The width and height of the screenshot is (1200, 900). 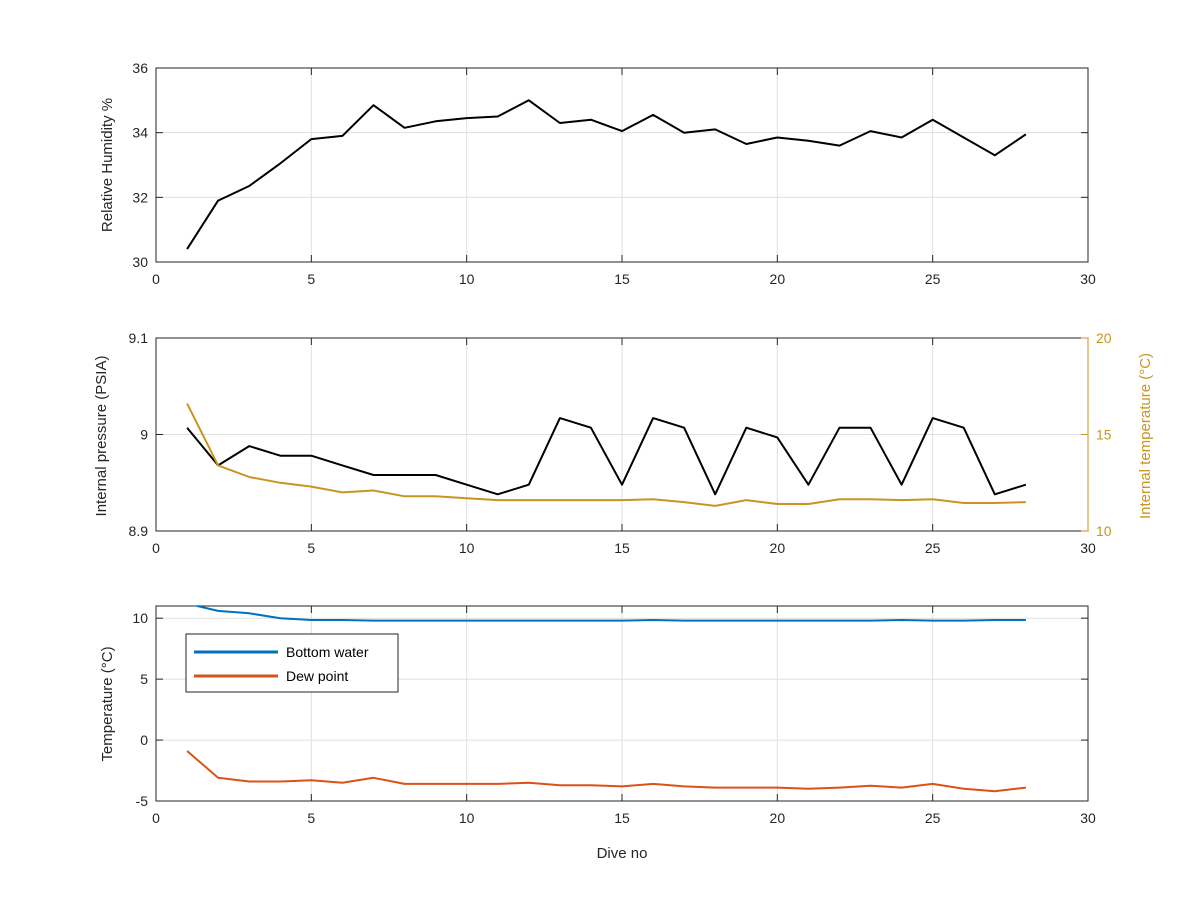 I want to click on y-tick-label: 10, so click(x=140, y=618).